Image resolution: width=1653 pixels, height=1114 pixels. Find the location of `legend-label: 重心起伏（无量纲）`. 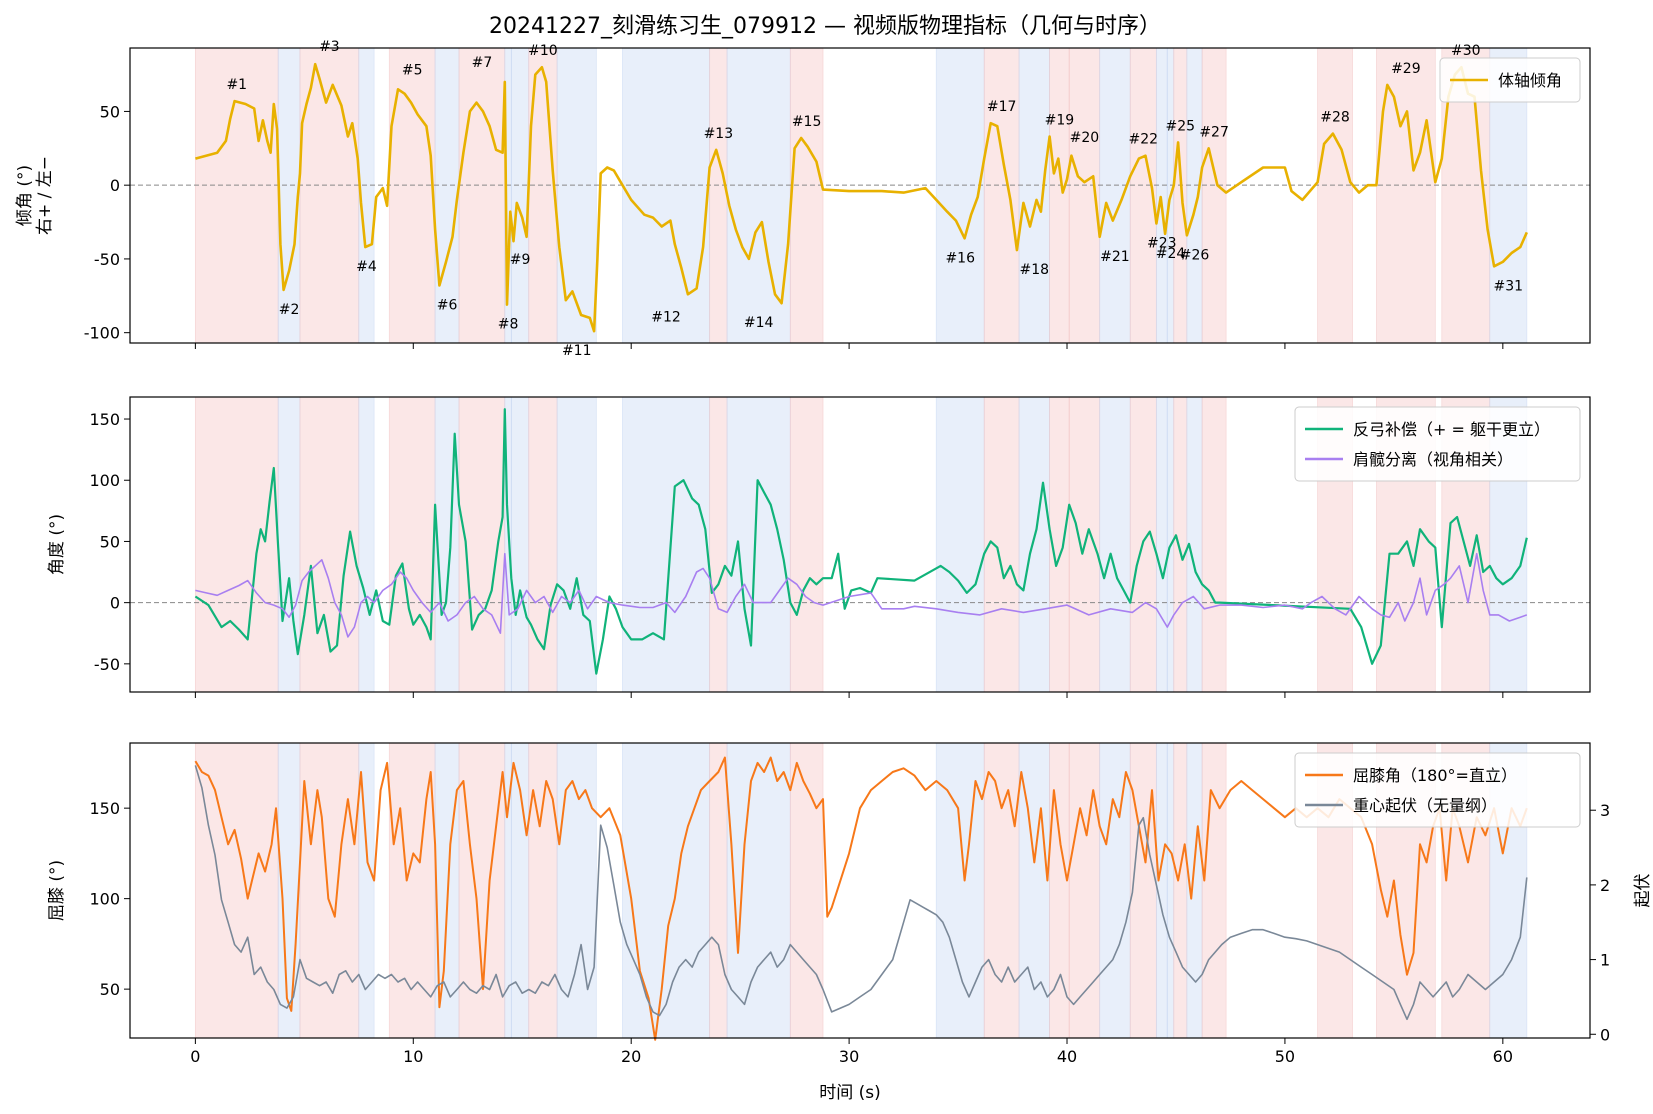

legend-label: 重心起伏（无量纲） is located at coordinates (1425, 805).